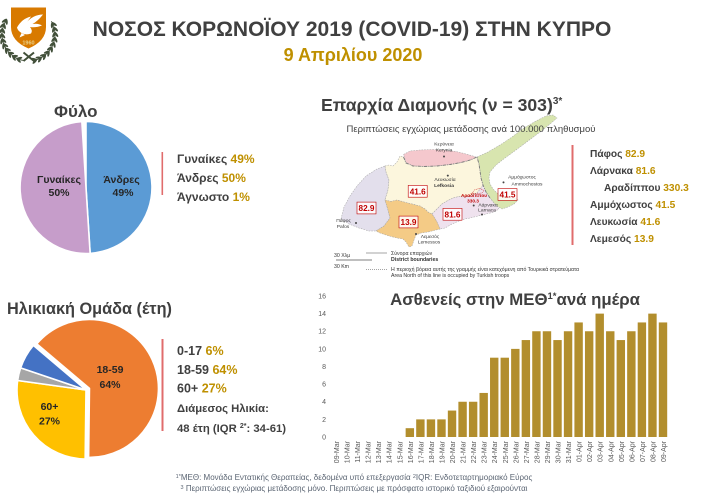  Describe the element at coordinates (223, 409) in the screenshot. I see `svg-text: Διάμεσος Ηλικία:` at that location.